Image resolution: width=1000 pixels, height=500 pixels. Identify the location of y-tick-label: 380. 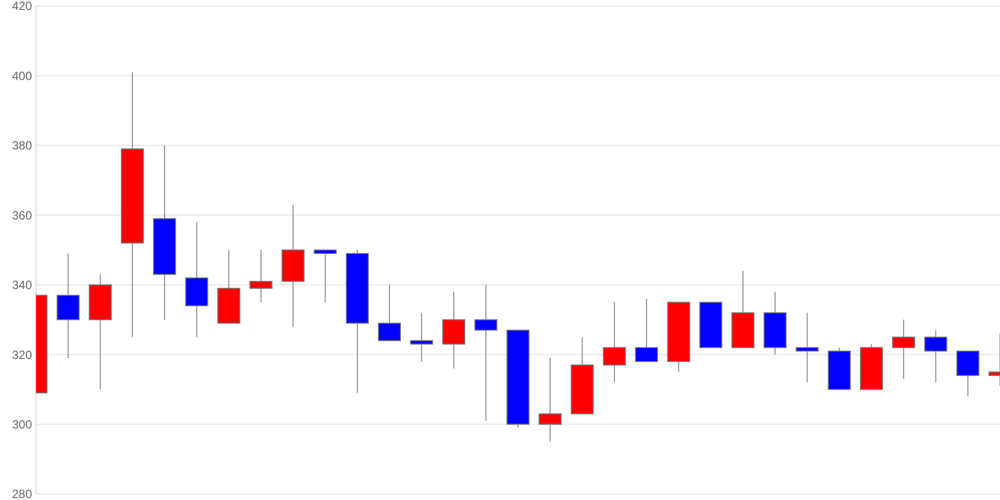
(22, 145).